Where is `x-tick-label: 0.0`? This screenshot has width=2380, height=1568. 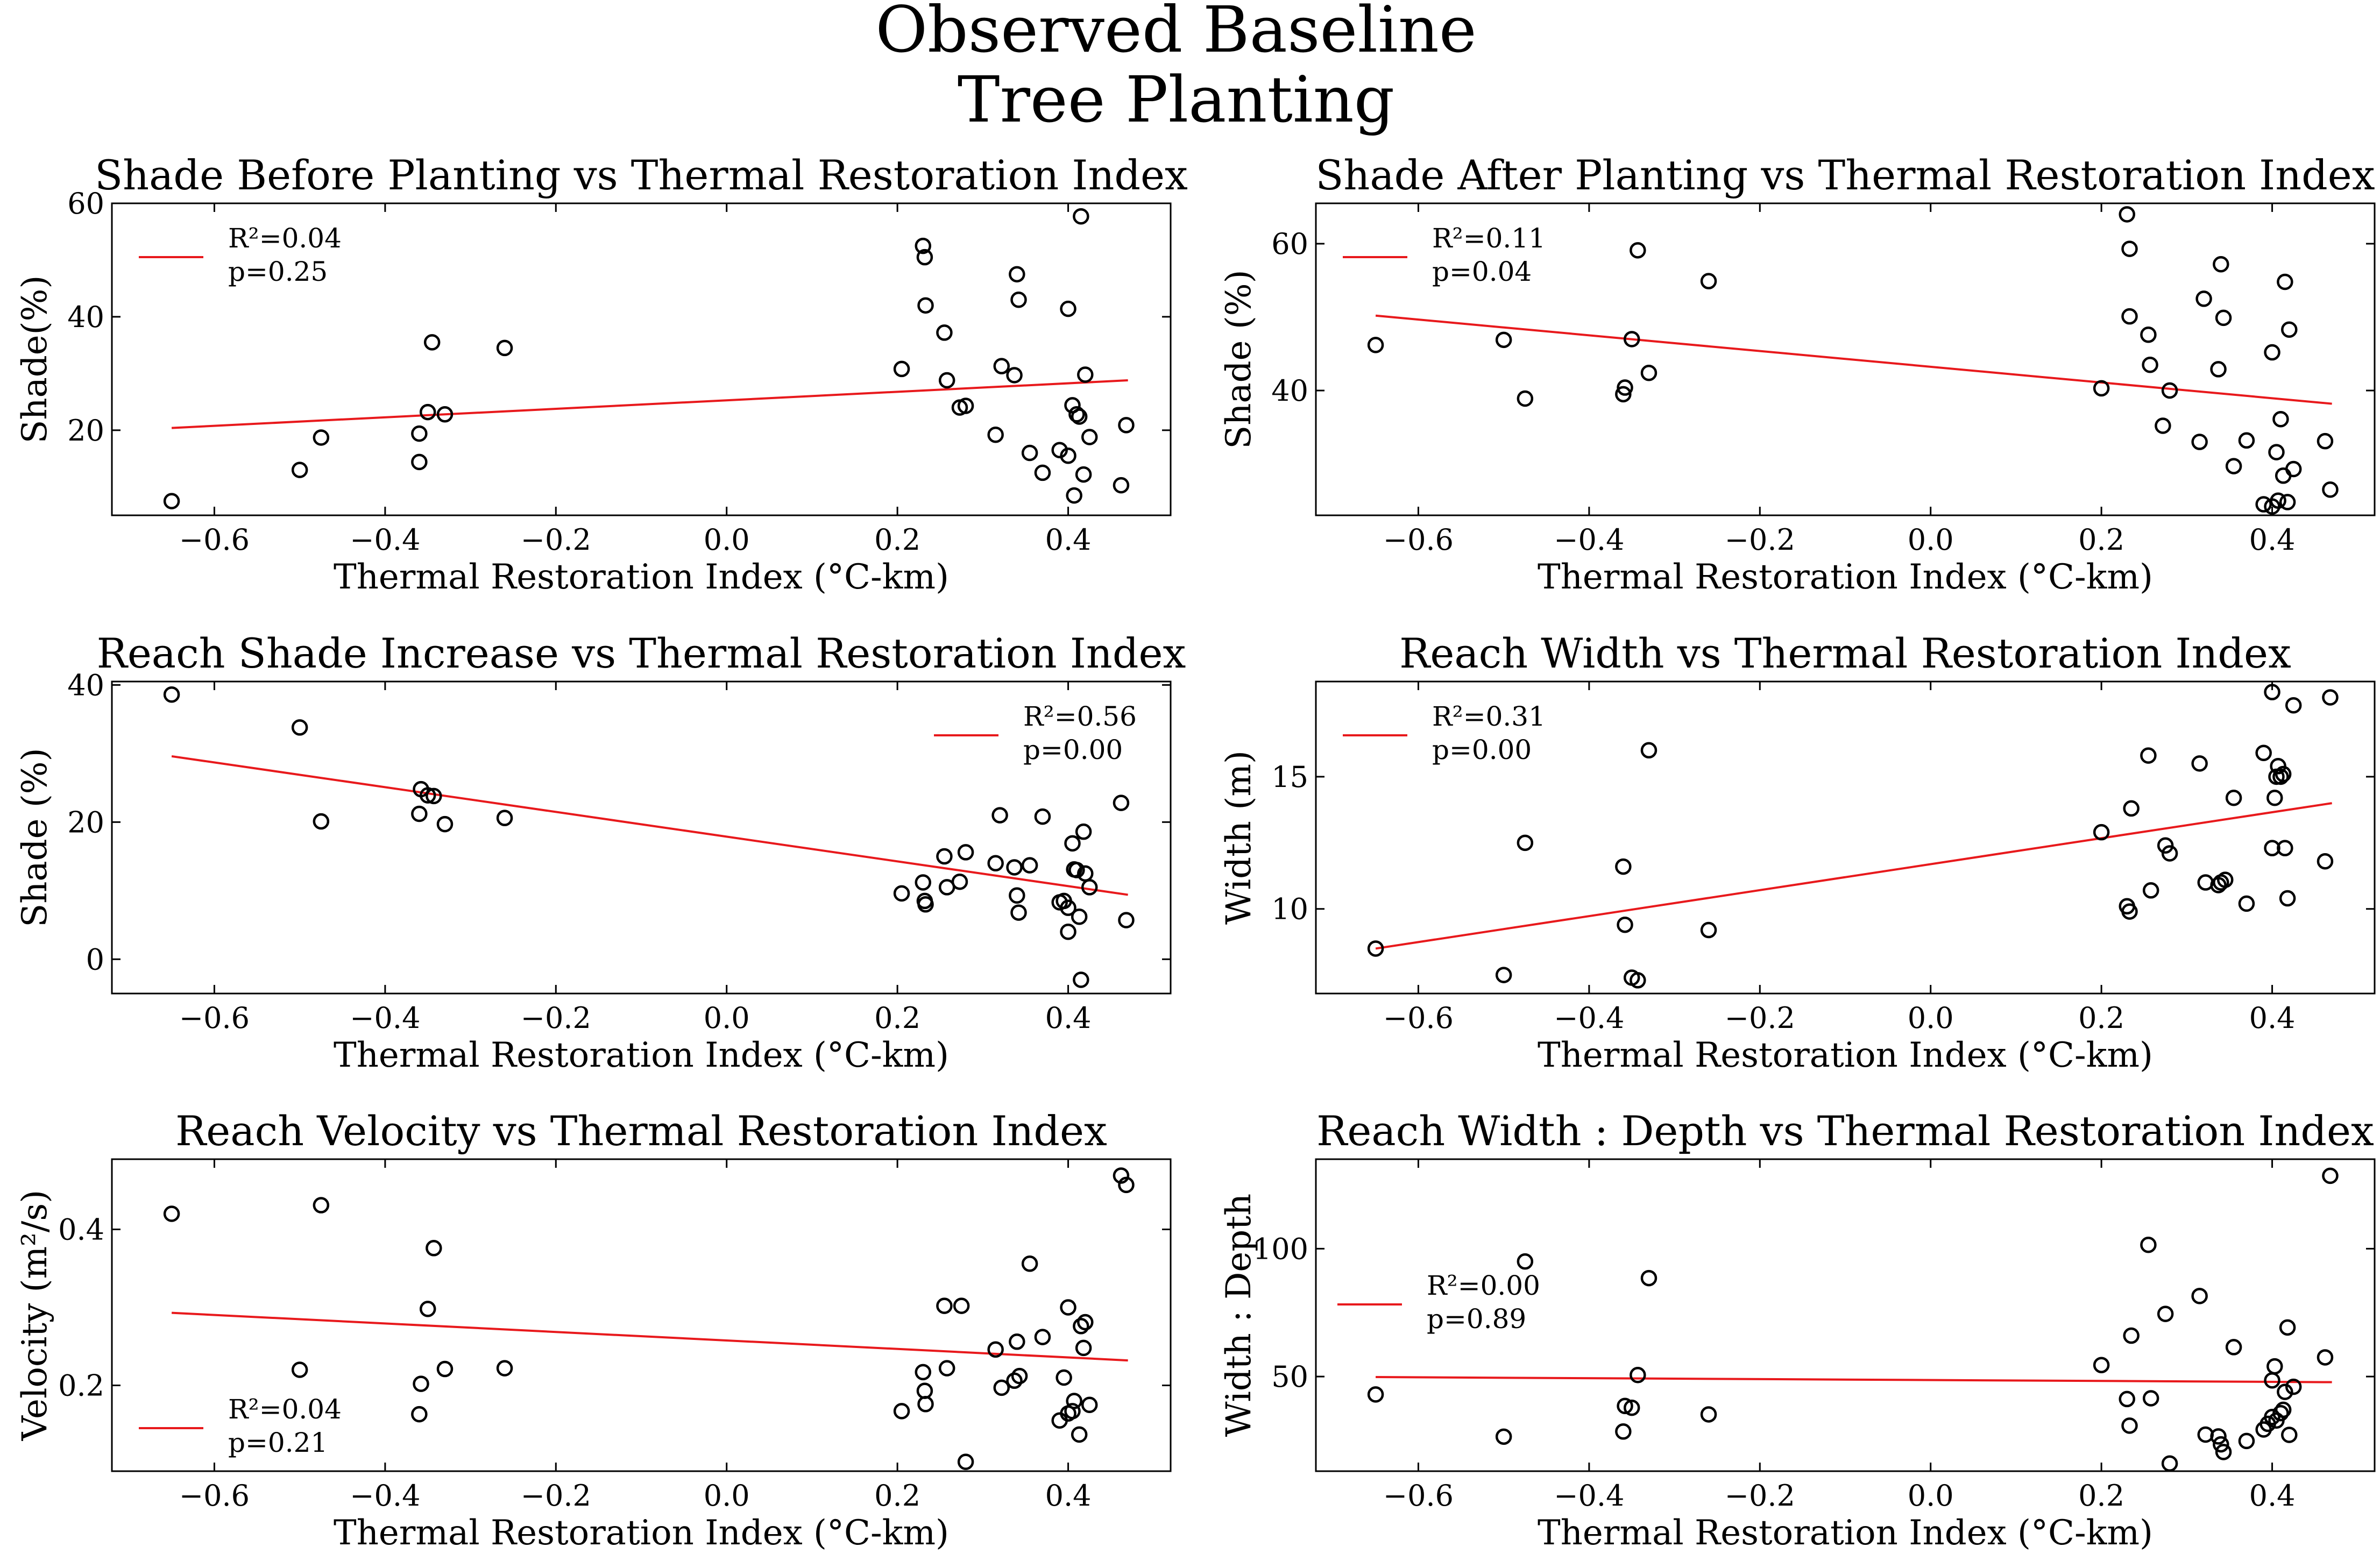 x-tick-label: 0.0 is located at coordinates (727, 540).